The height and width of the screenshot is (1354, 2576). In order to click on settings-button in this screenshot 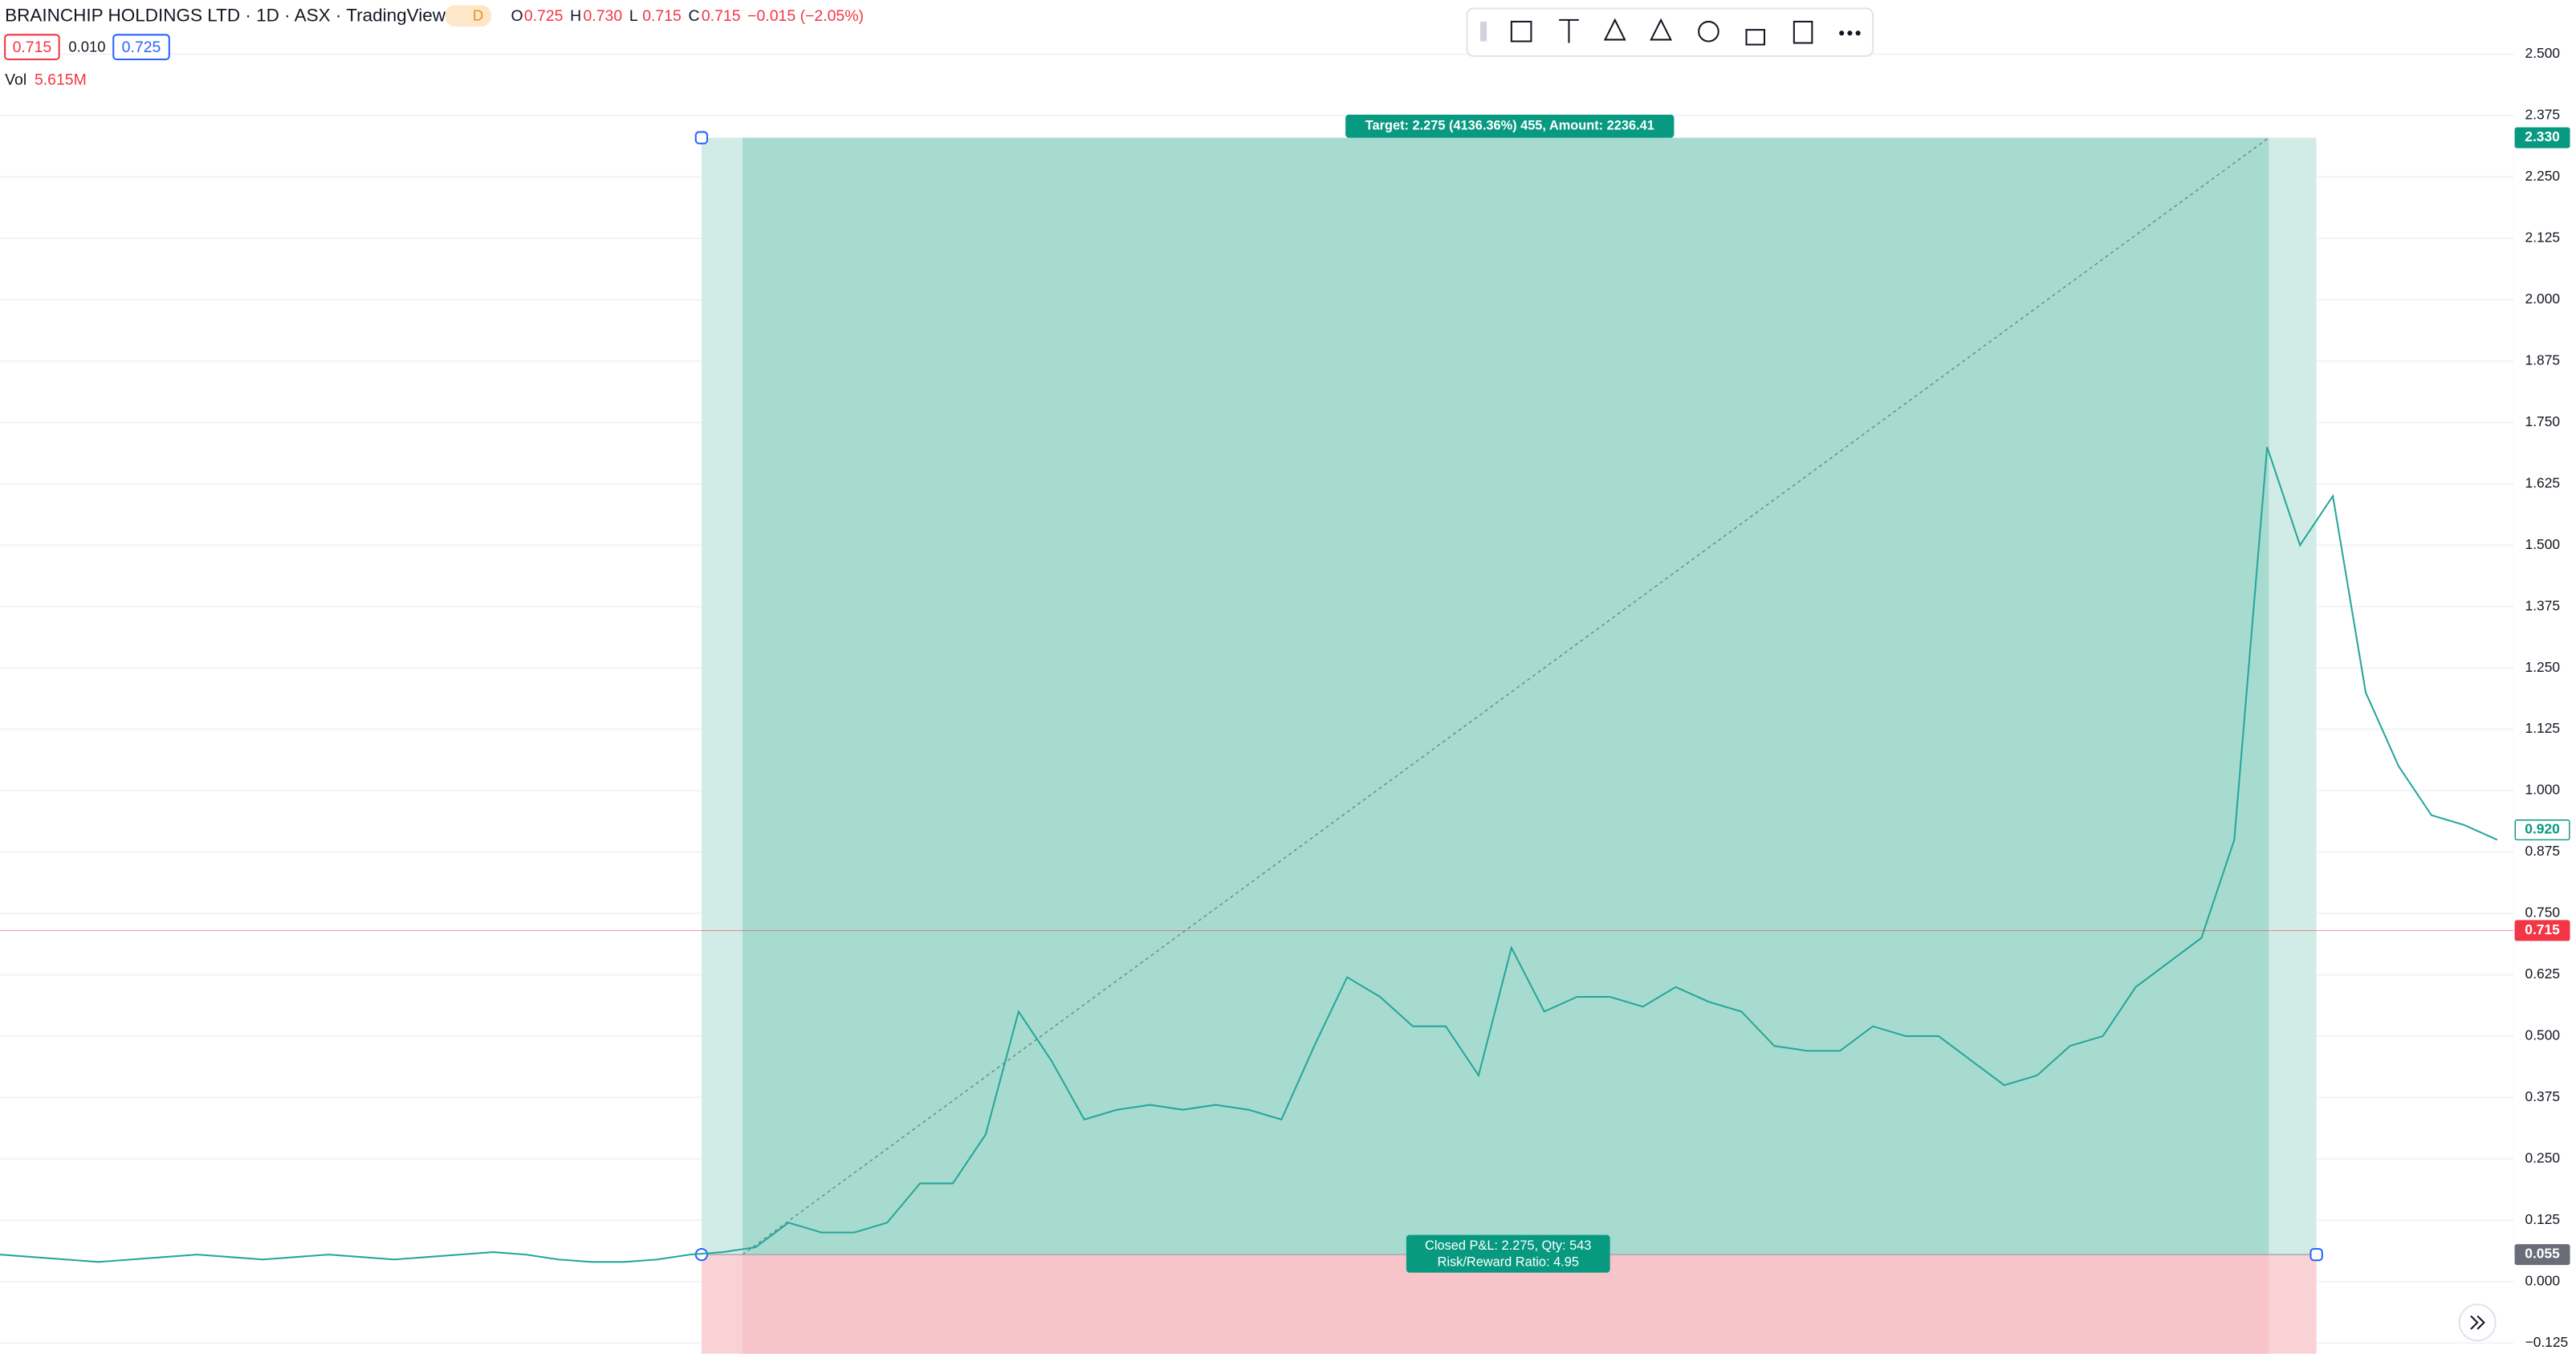, I will do `click(1708, 31)`.